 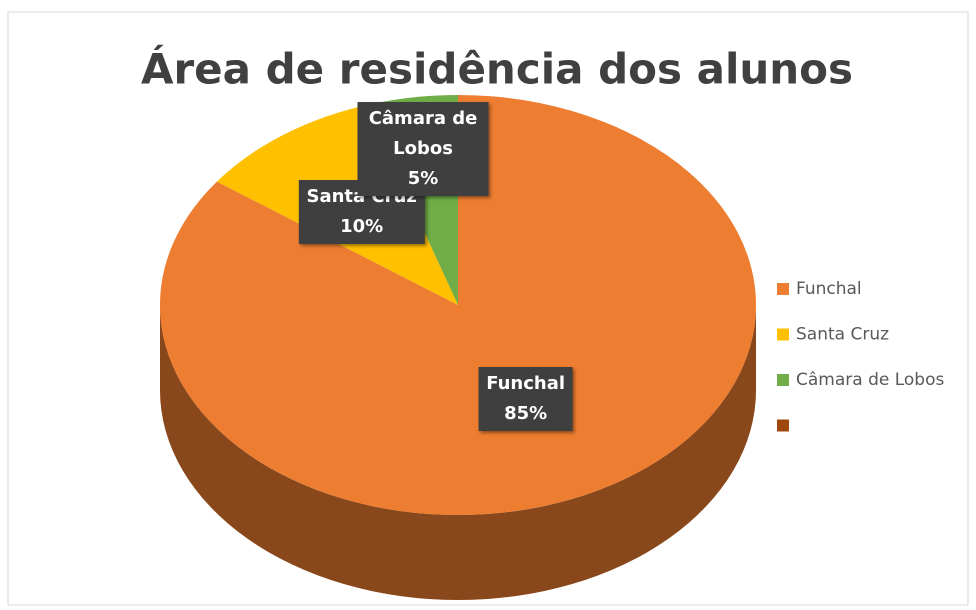 I want to click on data-label: Câmara de Lobos 5%, so click(x=423, y=149).